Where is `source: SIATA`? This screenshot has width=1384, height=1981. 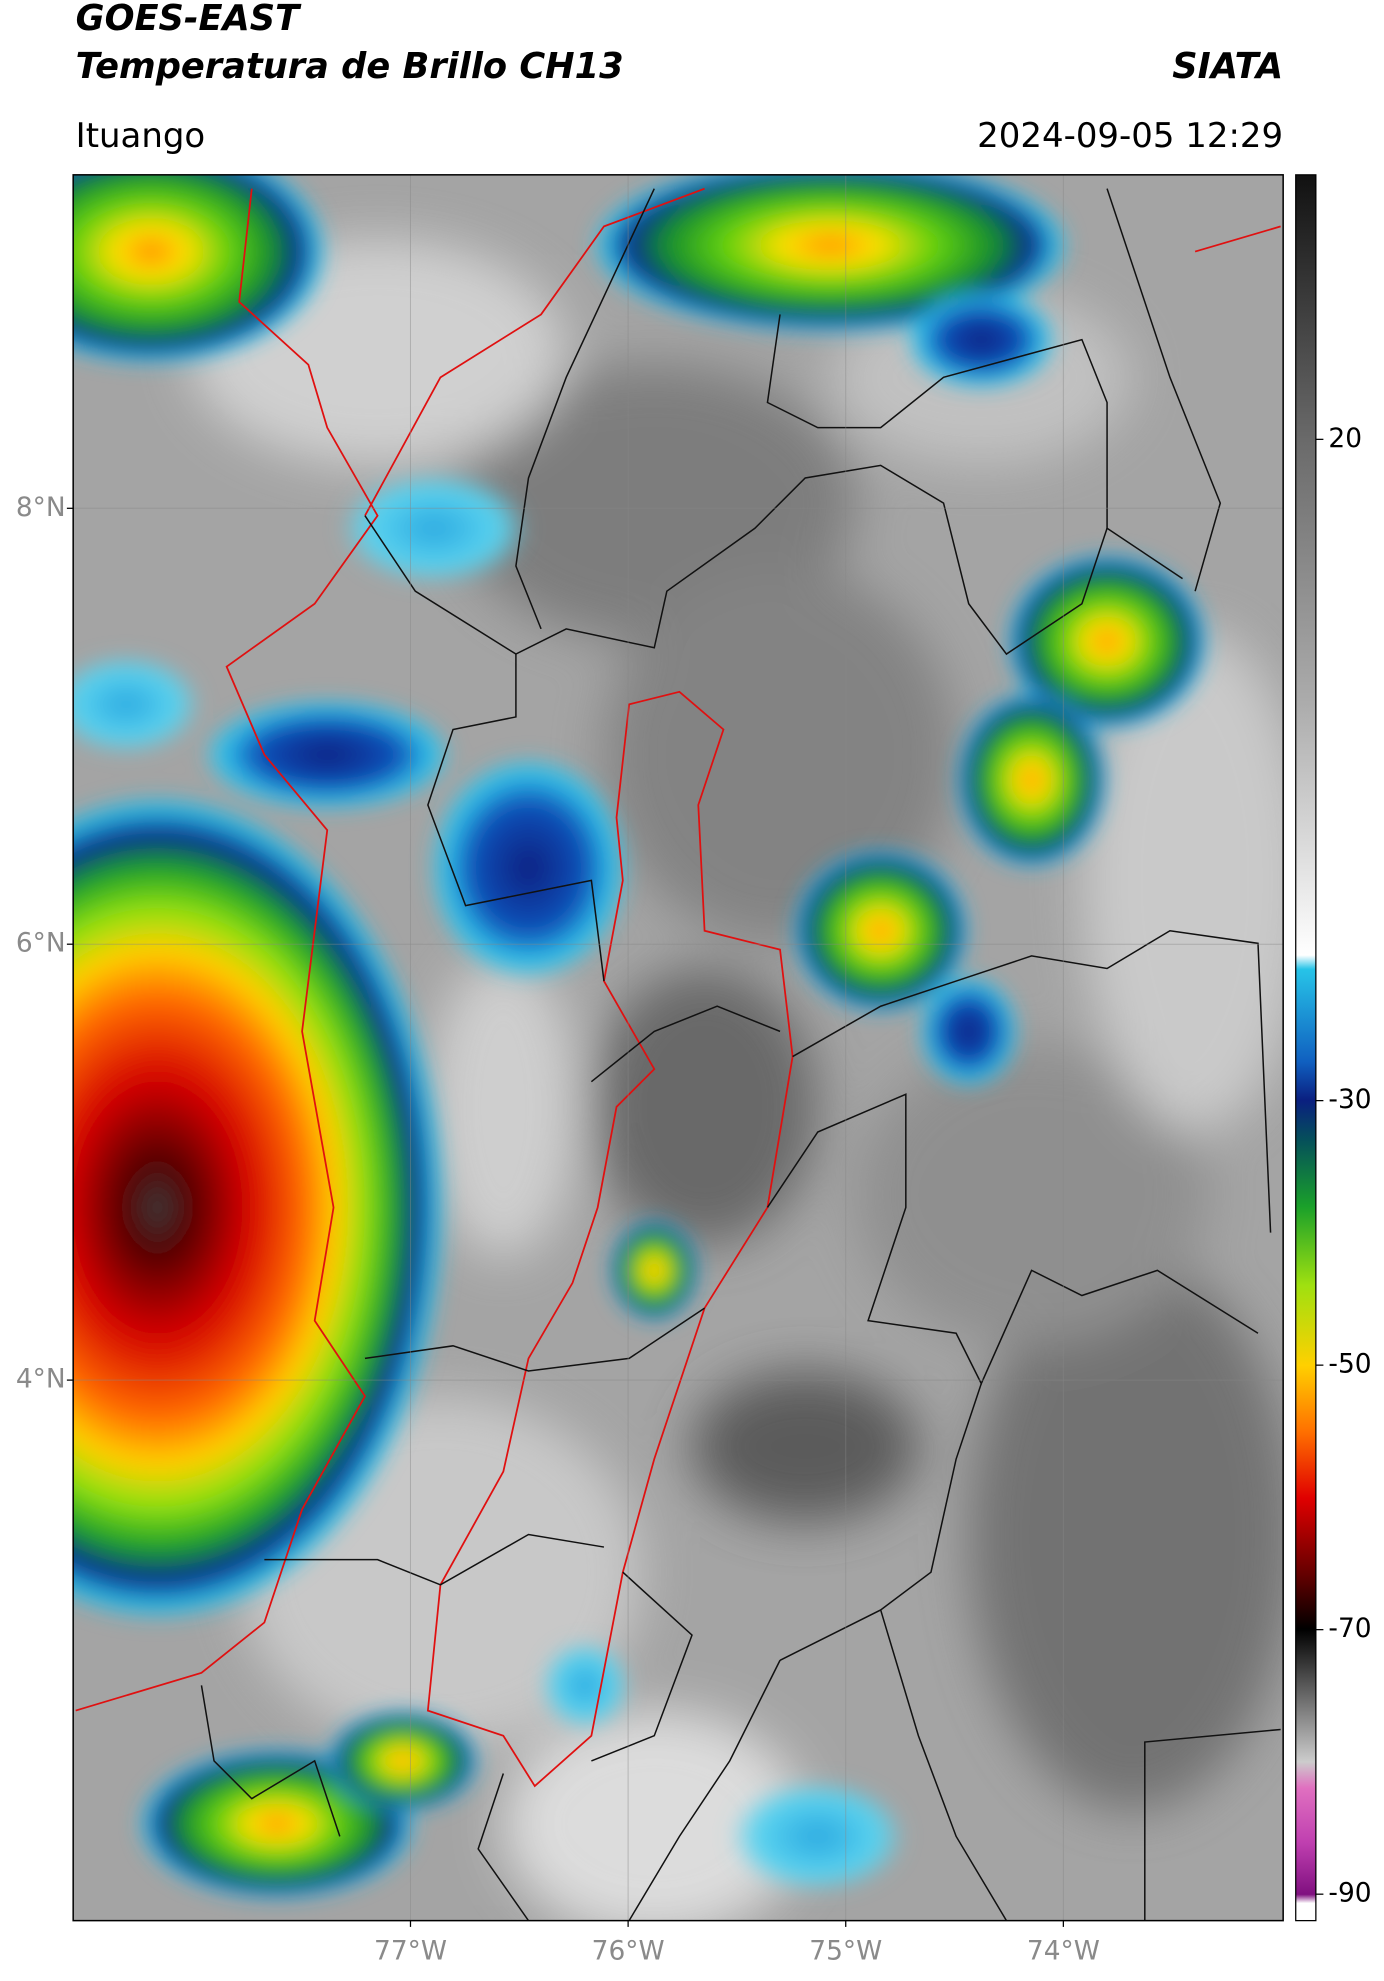 source: SIATA is located at coordinates (1227, 66).